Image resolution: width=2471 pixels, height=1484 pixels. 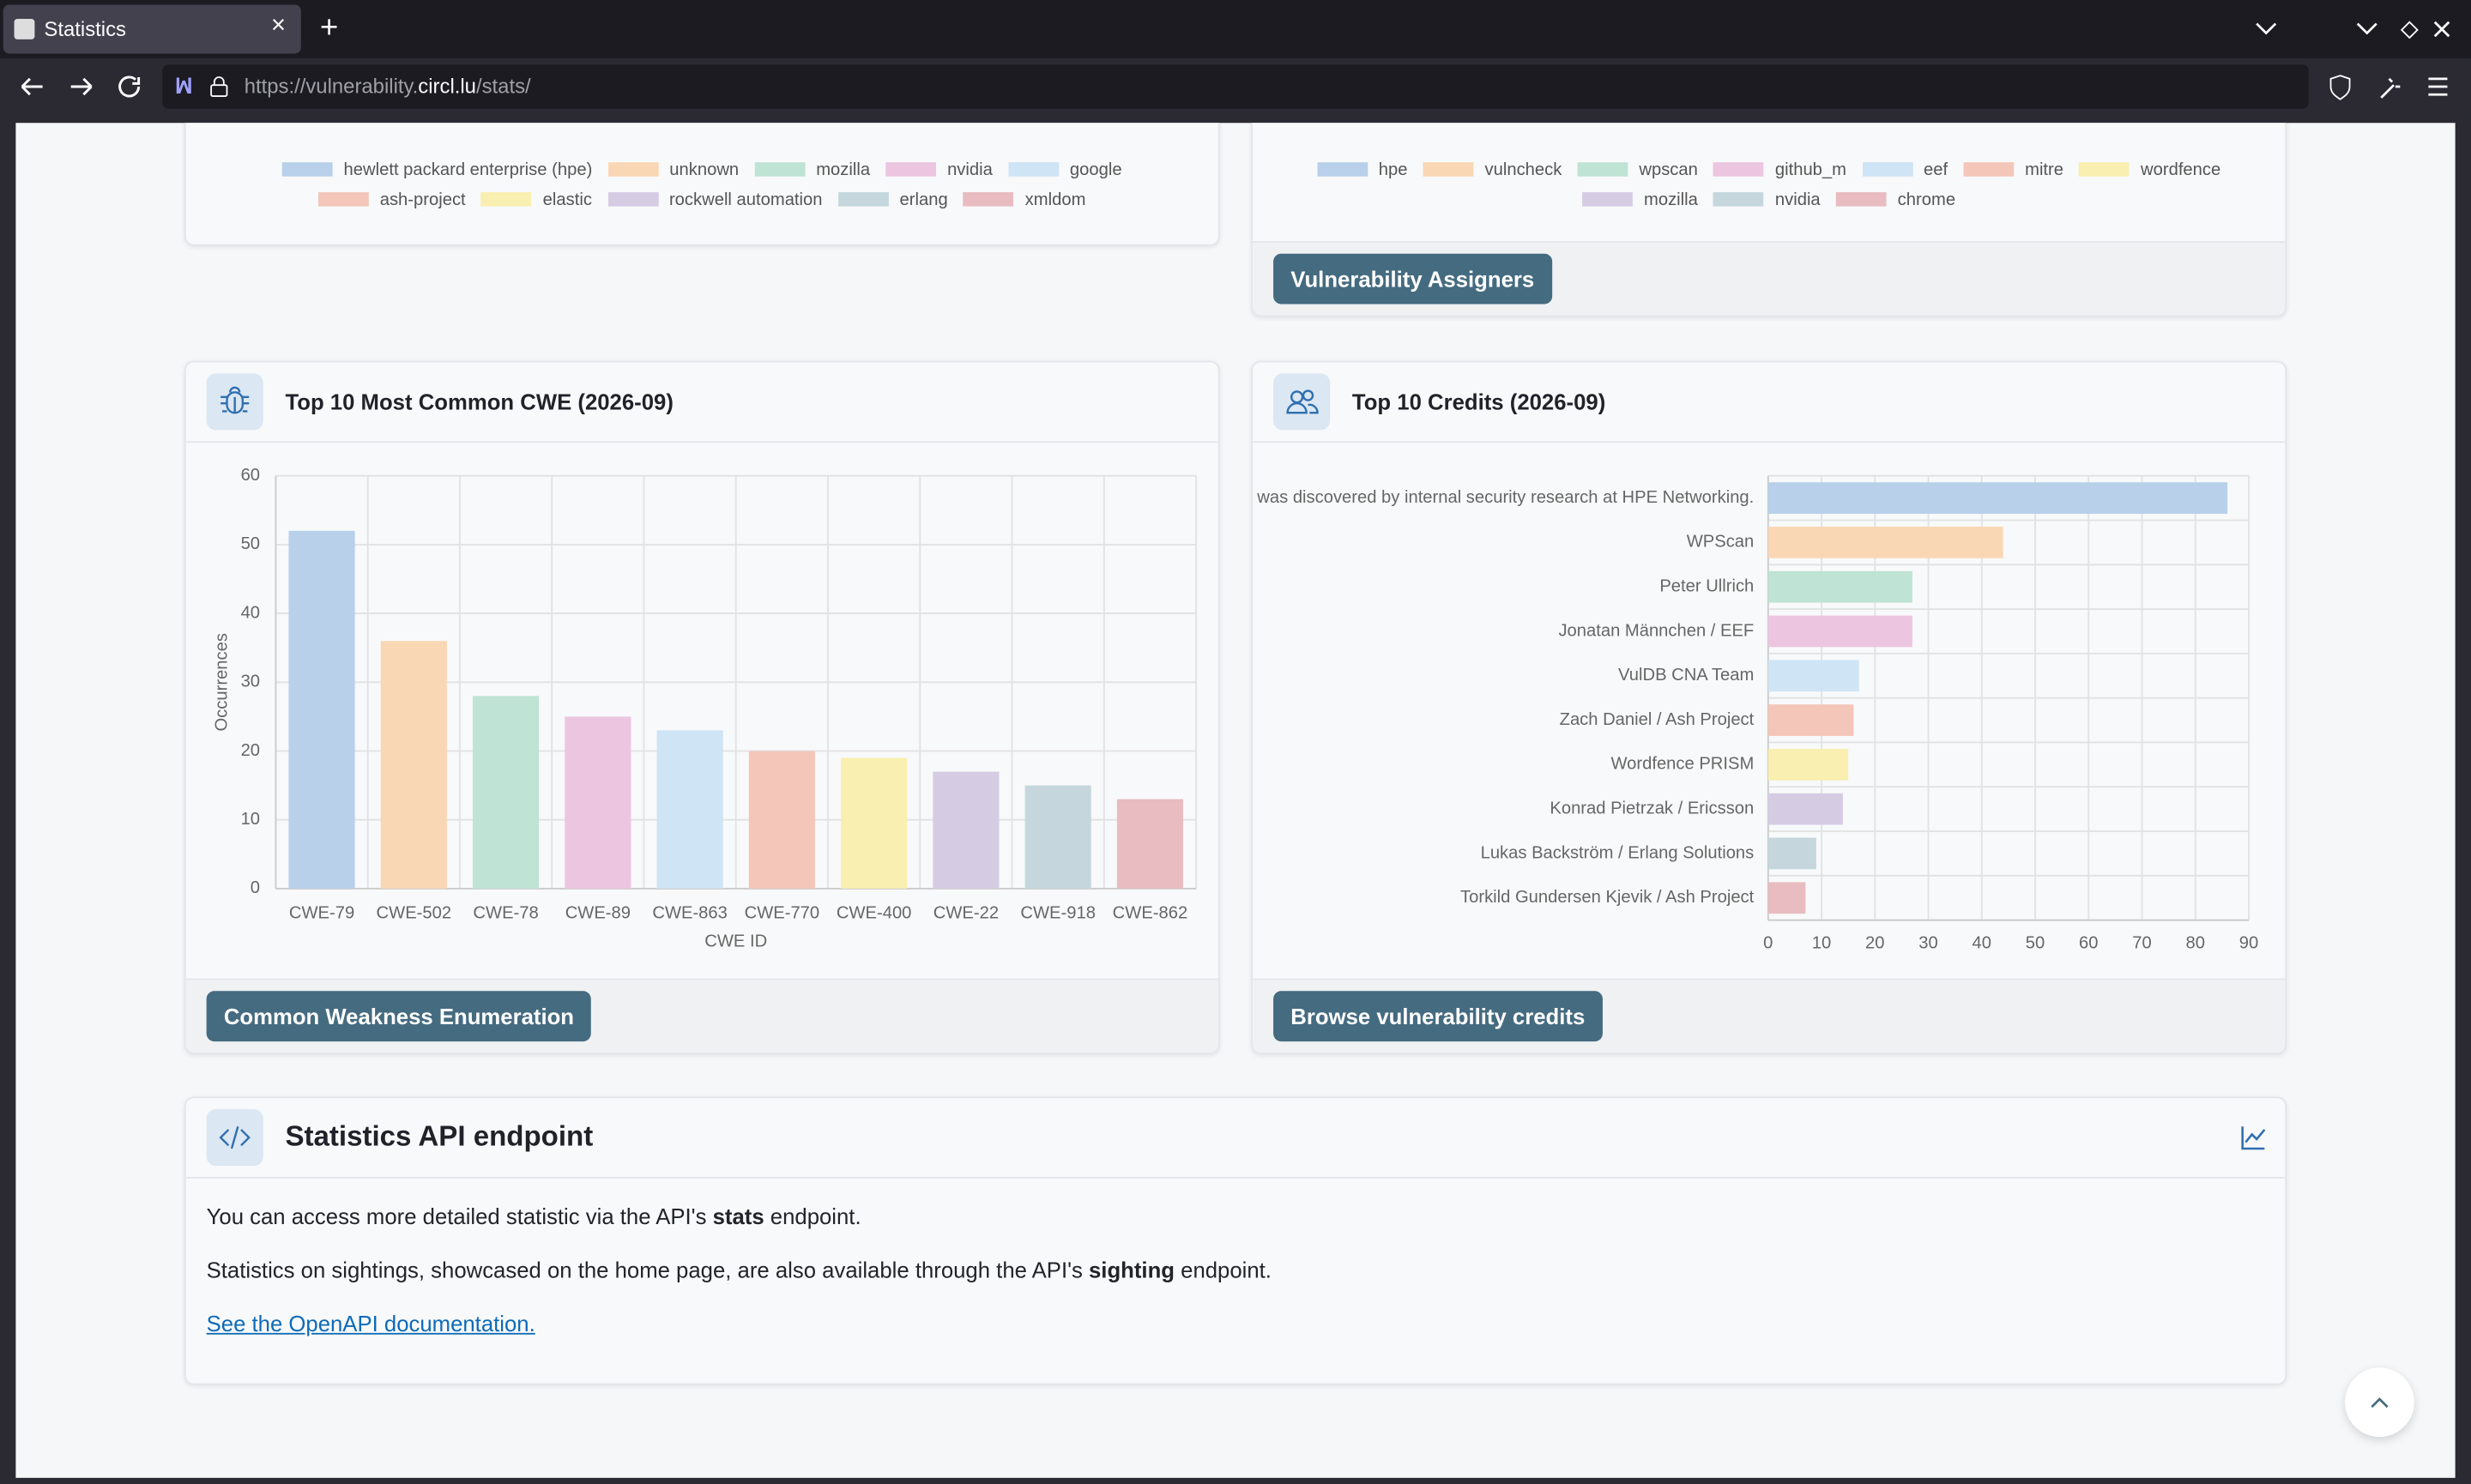 What do you see at coordinates (1393, 170) in the screenshot?
I see `legend-label: hpe` at bounding box center [1393, 170].